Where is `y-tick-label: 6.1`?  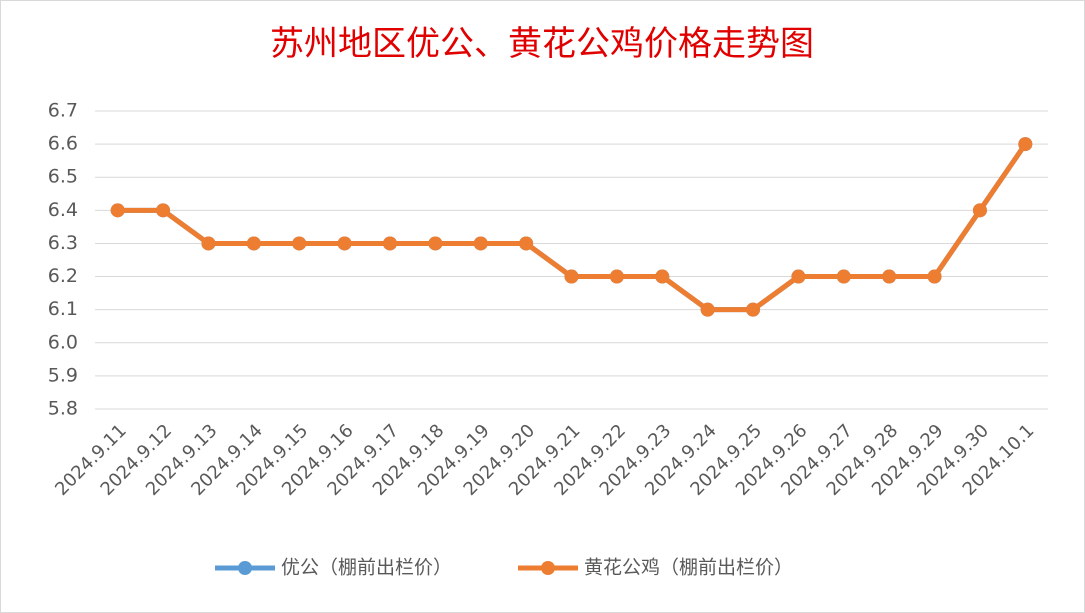 y-tick-label: 6.1 is located at coordinates (63, 309).